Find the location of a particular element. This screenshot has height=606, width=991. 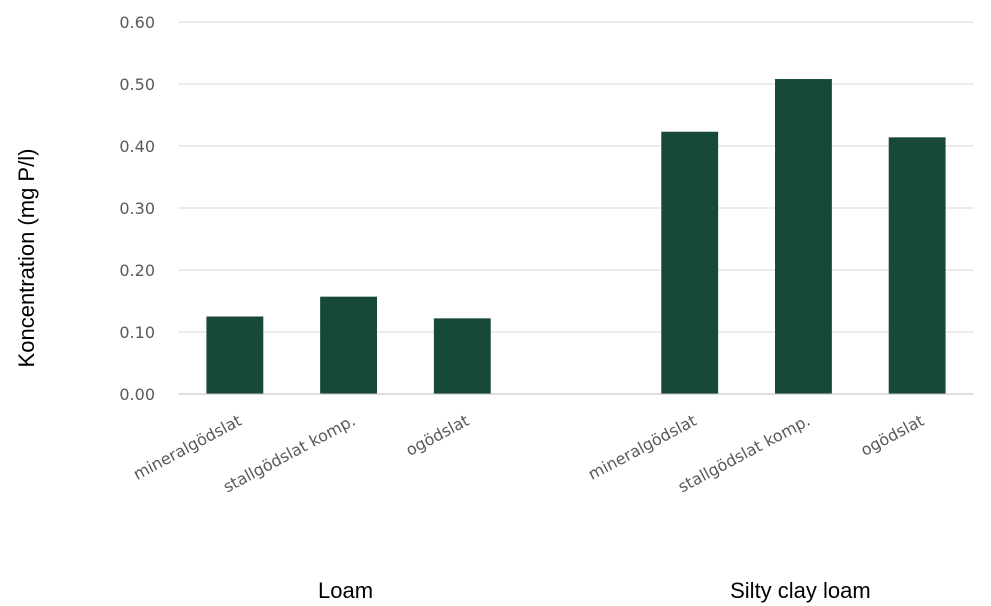

y-tick-label: 0.40 is located at coordinates (137, 146).